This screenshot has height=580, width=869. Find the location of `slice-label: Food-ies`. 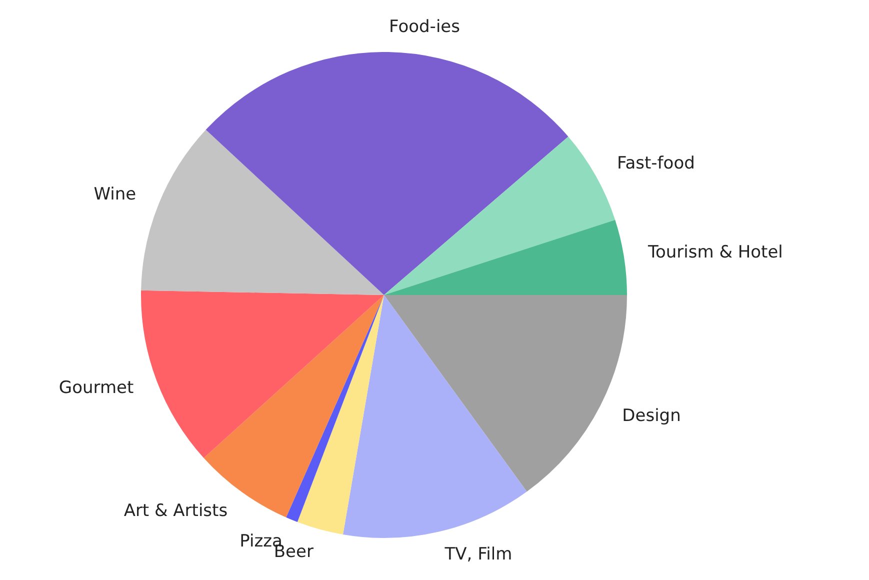

slice-label: Food-ies is located at coordinates (424, 27).